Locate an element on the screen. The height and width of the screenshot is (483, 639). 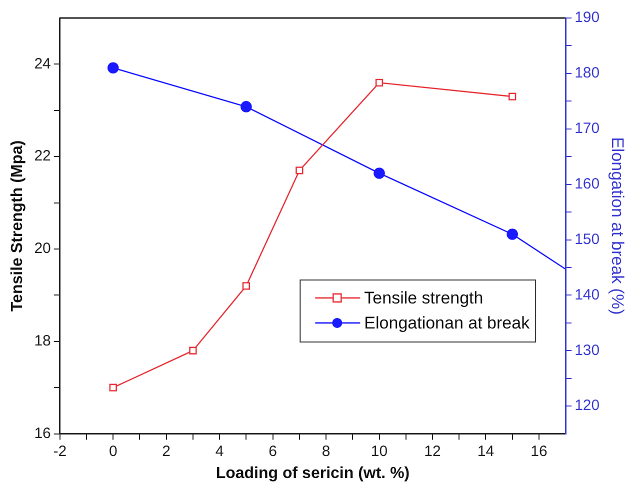
x-tick-label: 4 is located at coordinates (219, 451).